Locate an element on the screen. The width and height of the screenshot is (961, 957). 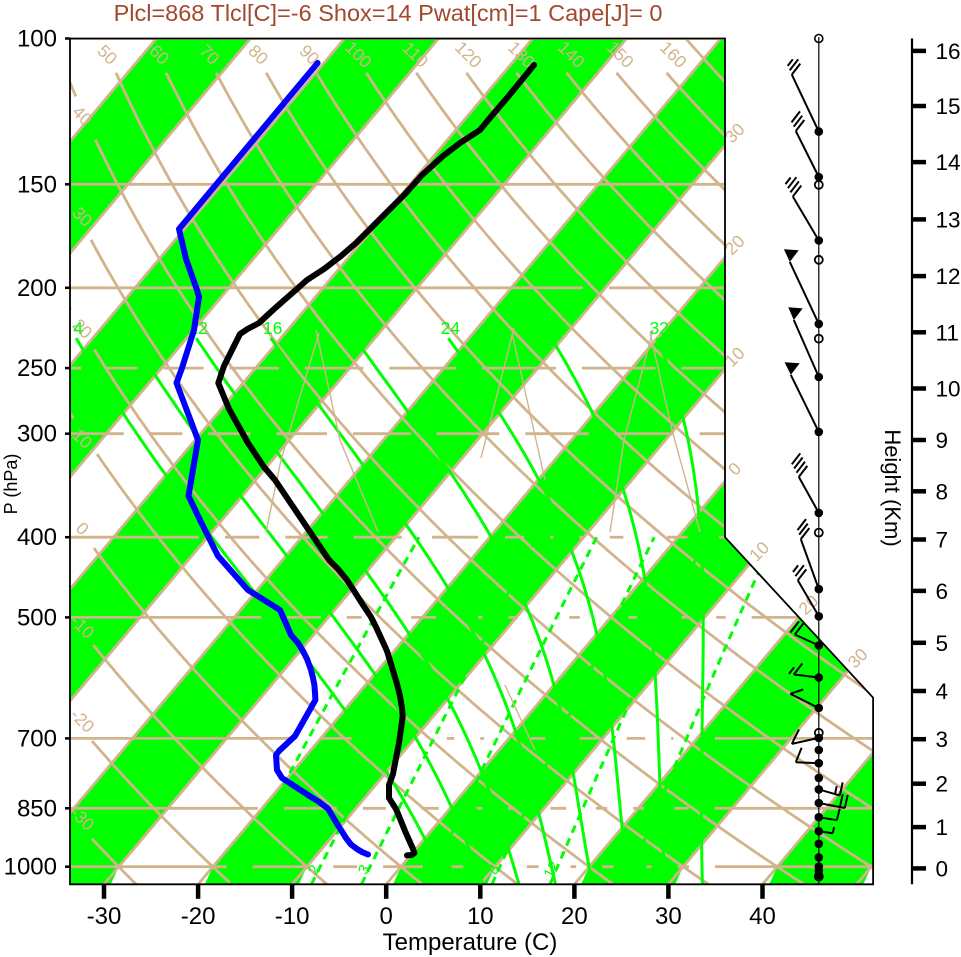
svg-text: Temperature (C) is located at coordinates (470, 942).